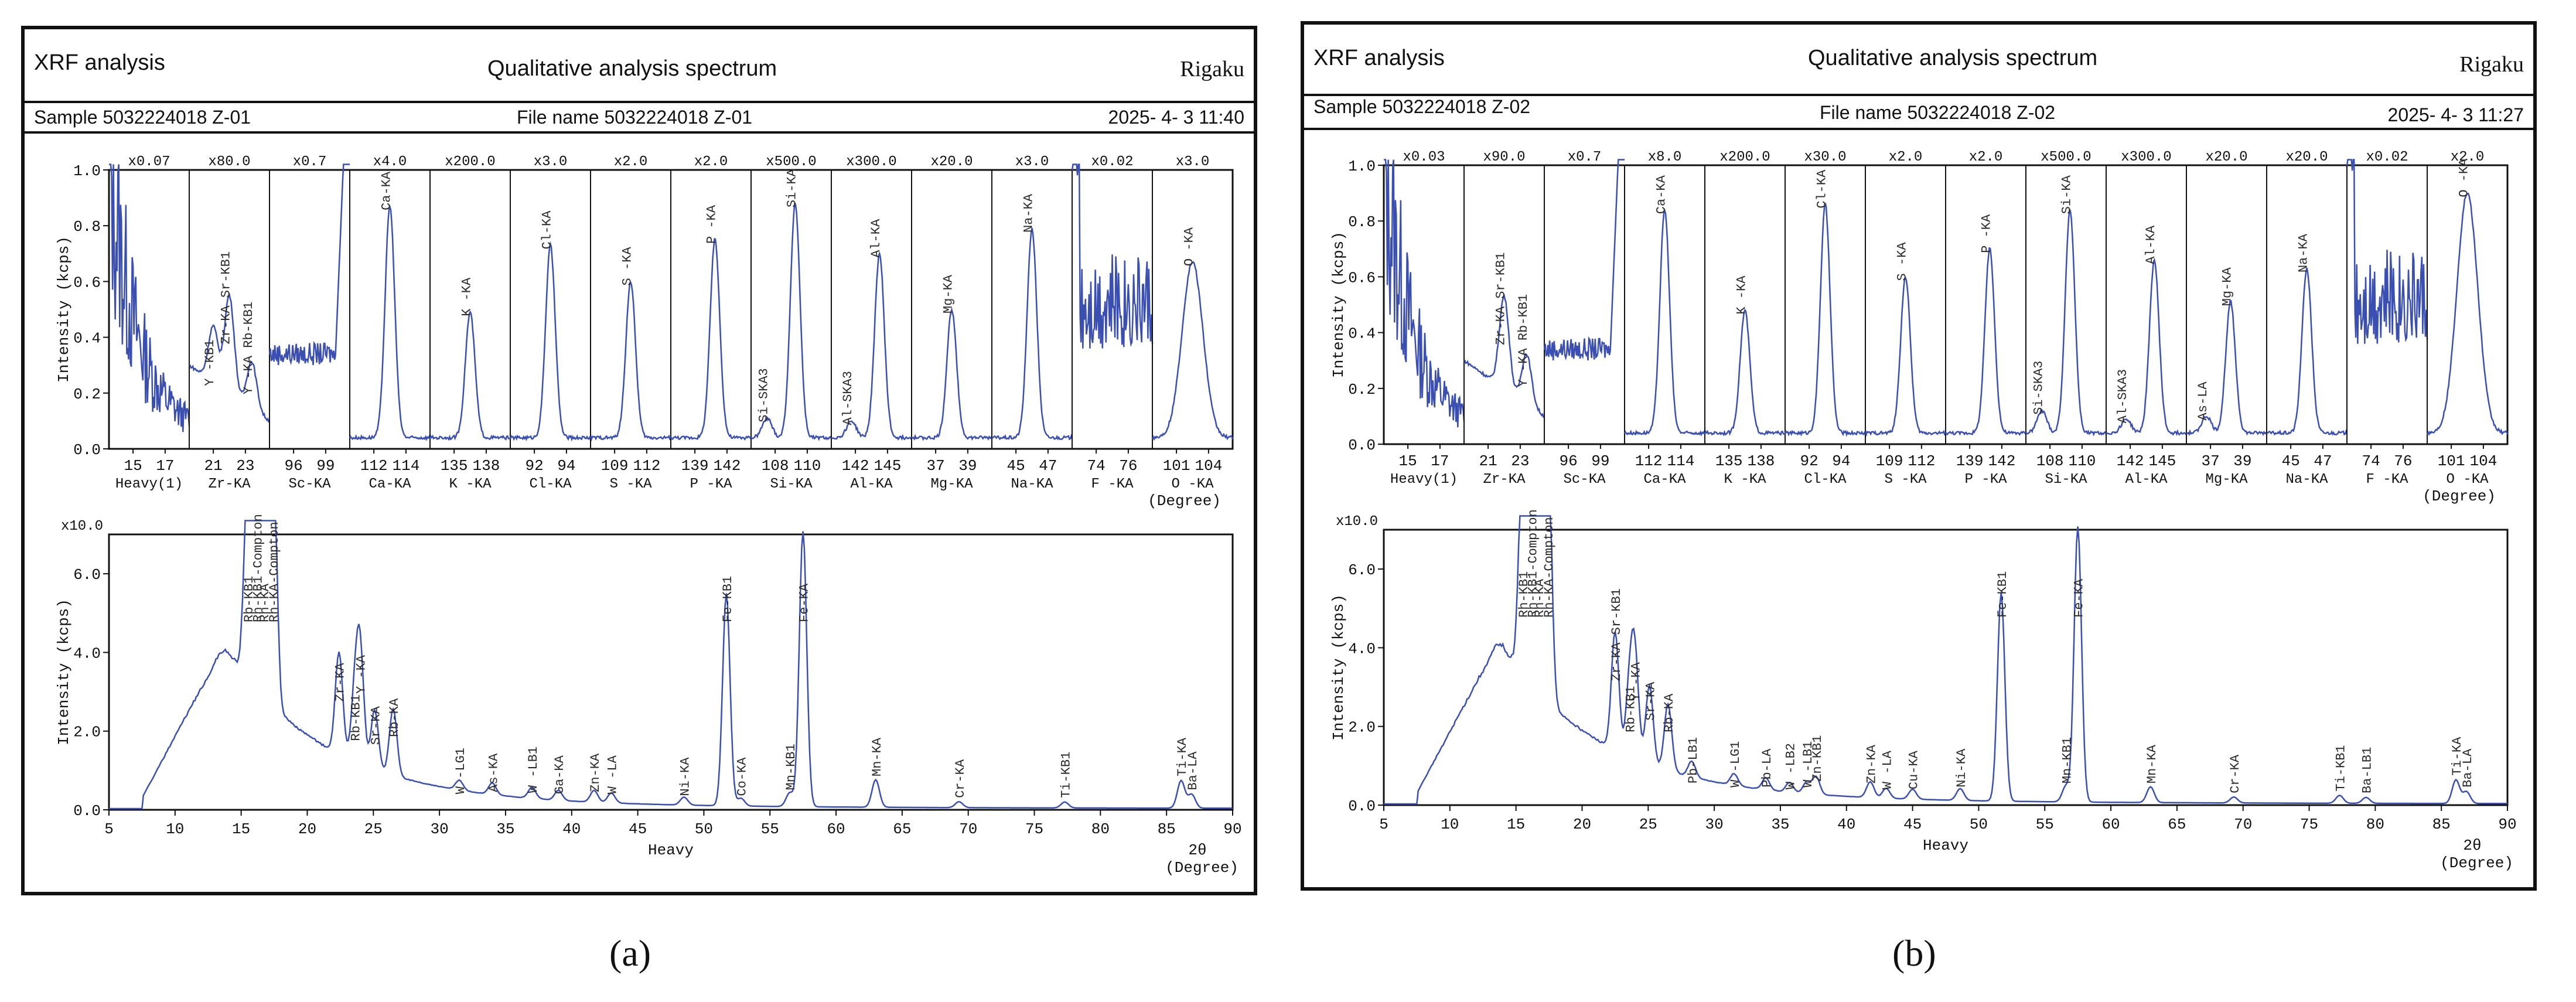 The height and width of the screenshot is (1002, 2576). What do you see at coordinates (960, 779) in the screenshot?
I see `peak-label: Cr-KA` at bounding box center [960, 779].